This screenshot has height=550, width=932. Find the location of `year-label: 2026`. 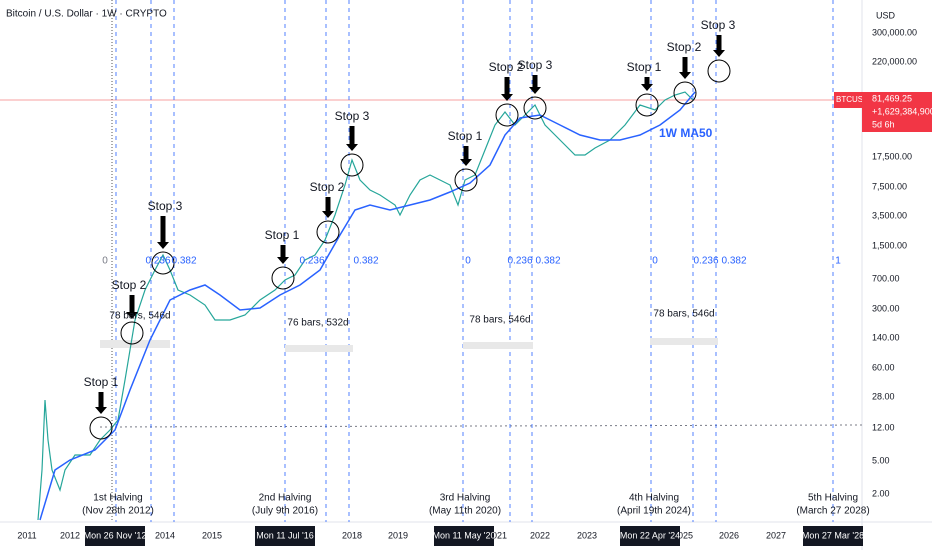

year-label: 2026 is located at coordinates (729, 535).